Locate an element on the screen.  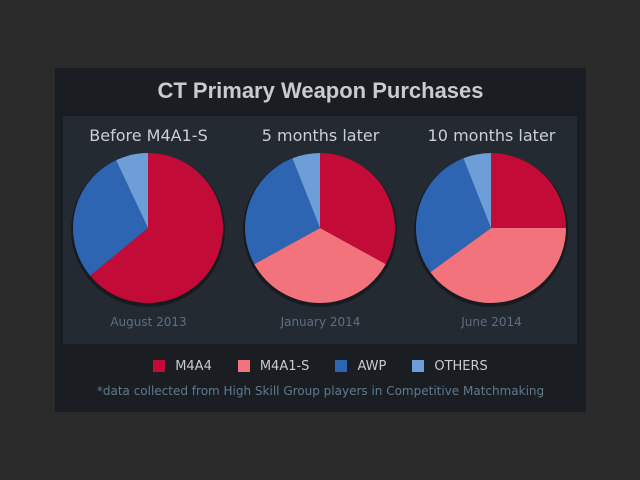
pie-title: Before M4A1-S is located at coordinates (148, 135).